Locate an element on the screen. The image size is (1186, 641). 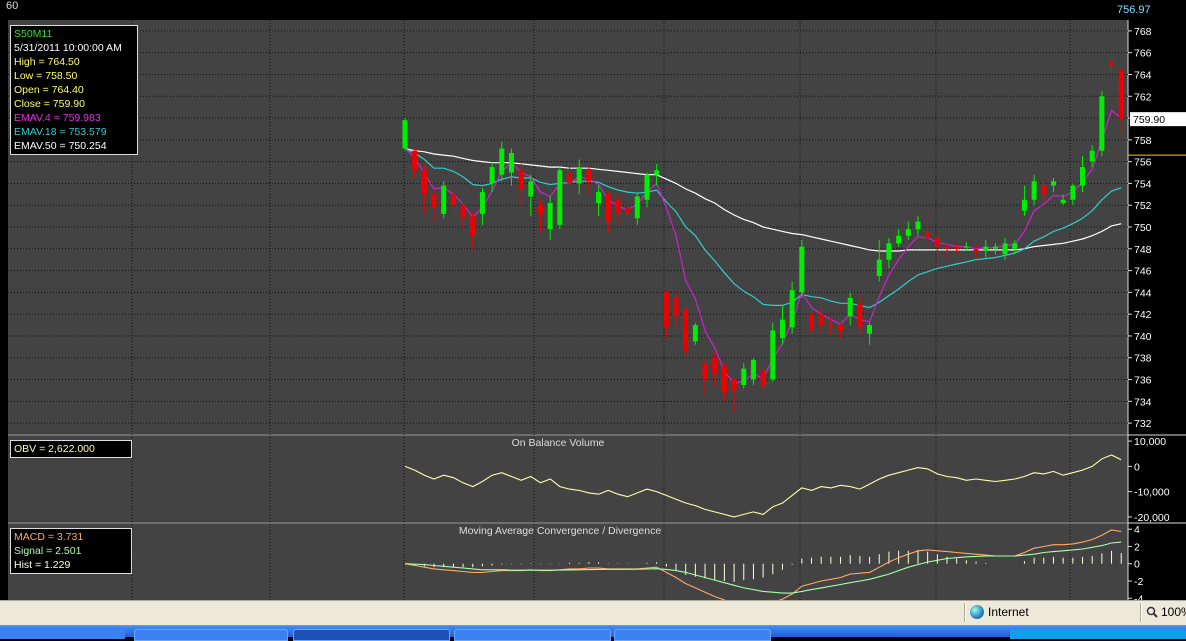
macd-info-box: MACD = 3.731 Signal = 2.501 Hist = 1.229 is located at coordinates (71, 551).